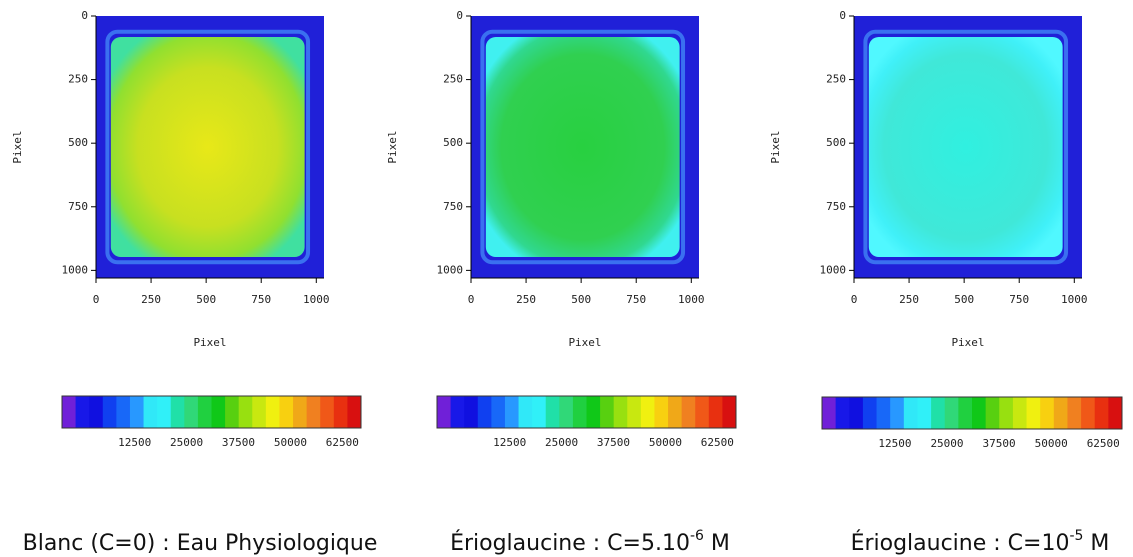 The height and width of the screenshot is (557, 1133). I want to click on caption: Blanc (C=0) : Eau Physiologique, so click(200, 543).